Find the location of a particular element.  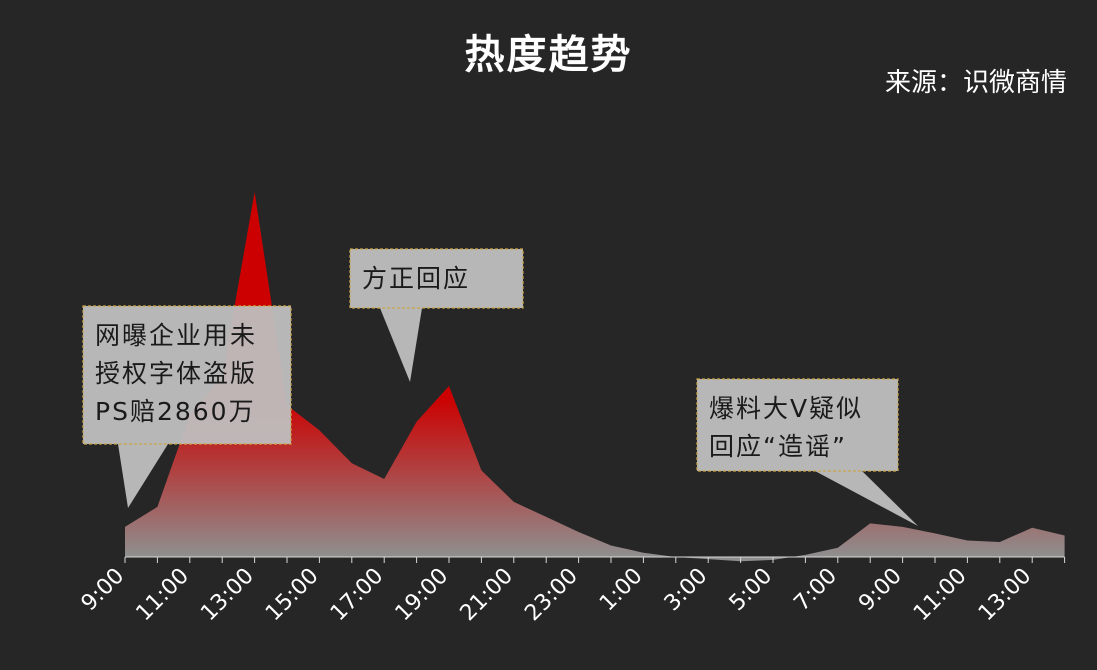

callout-text-line: PS赔2860万 is located at coordinates (175, 411).